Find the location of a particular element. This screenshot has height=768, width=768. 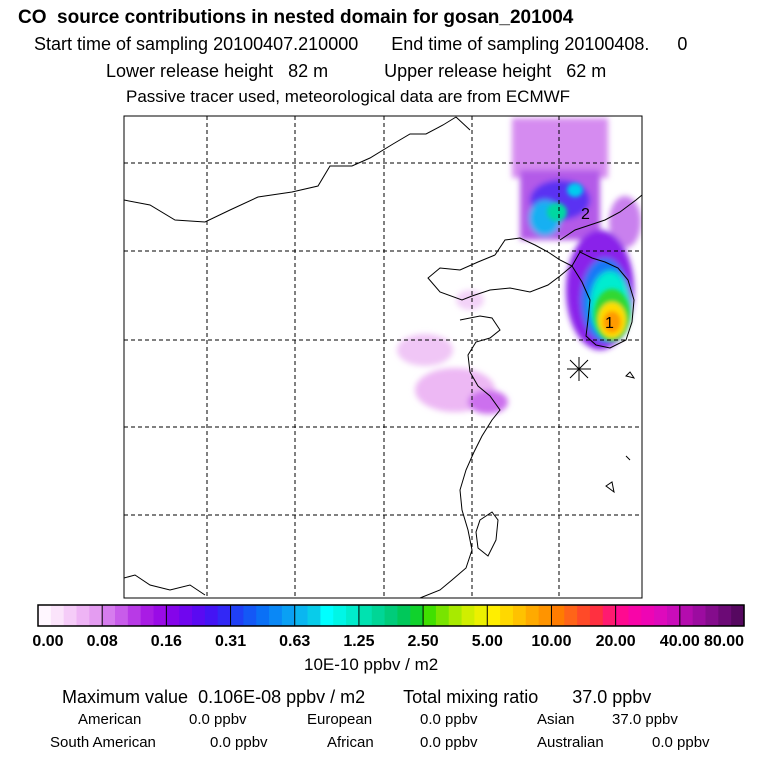

plume-korea-orange is located at coordinates (612, 322).